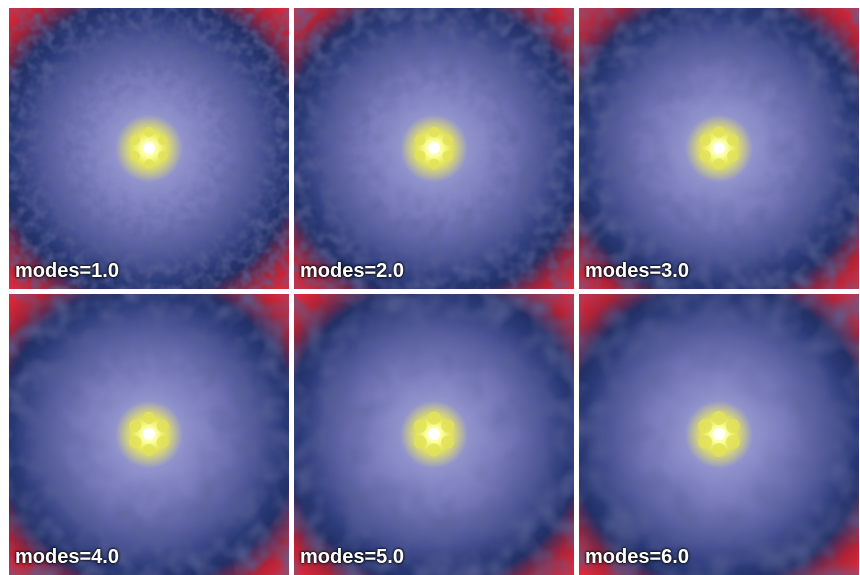 This screenshot has width=860, height=575. I want to click on panel-label: modes=3.0, so click(637, 271).